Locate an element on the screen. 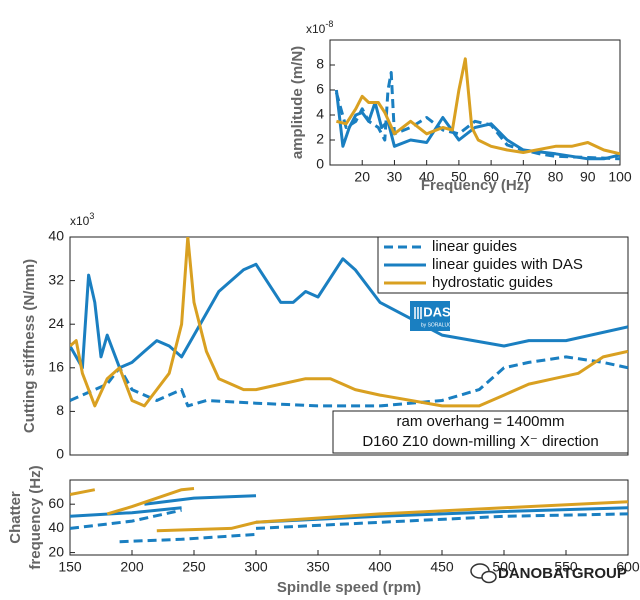  axis-scale: x103 is located at coordinates (82, 219).